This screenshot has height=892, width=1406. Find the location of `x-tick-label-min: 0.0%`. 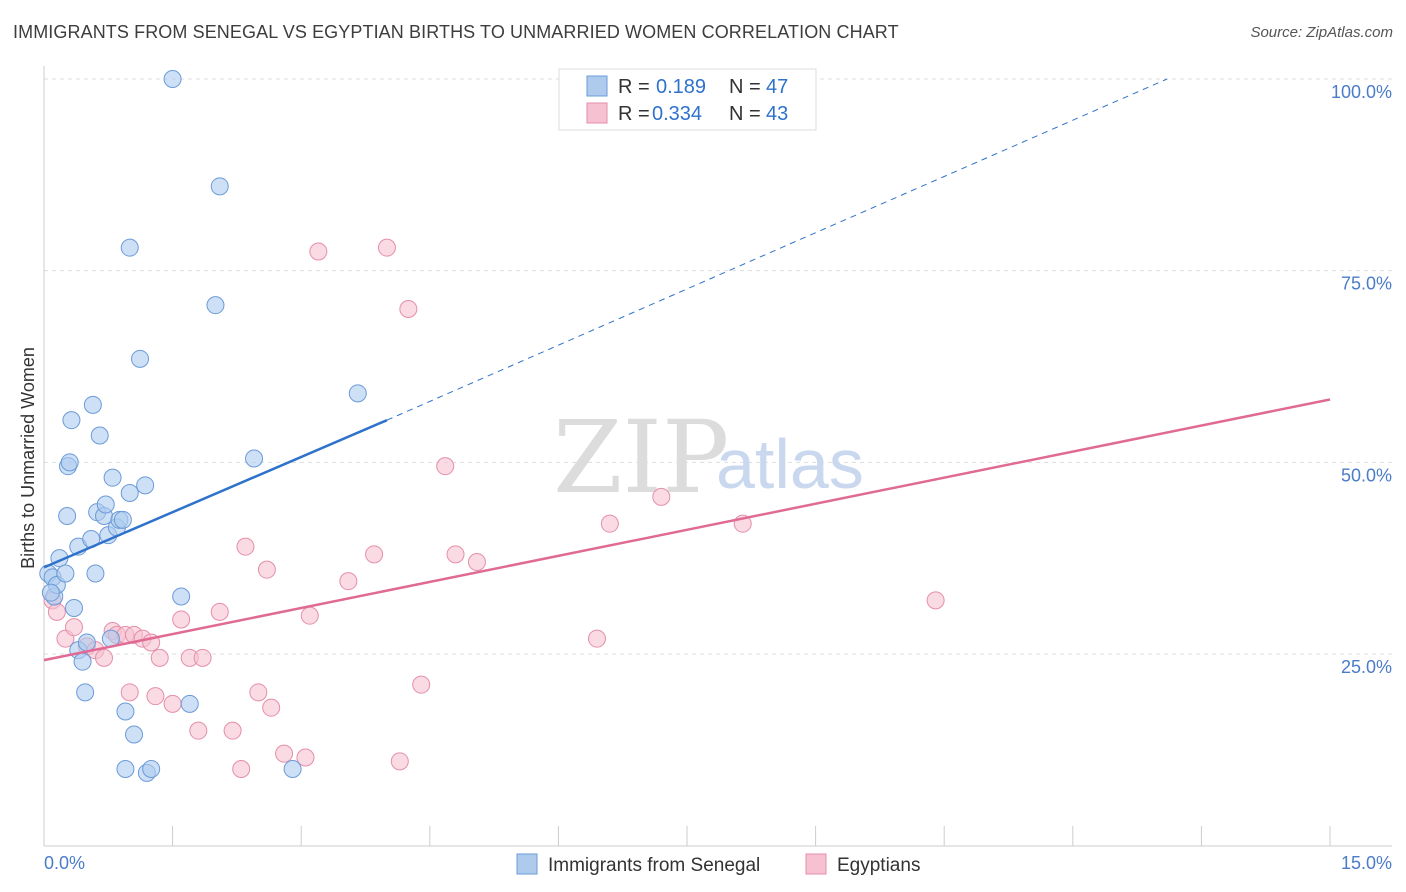

x-tick-label-min: 0.0% is located at coordinates (64, 863).